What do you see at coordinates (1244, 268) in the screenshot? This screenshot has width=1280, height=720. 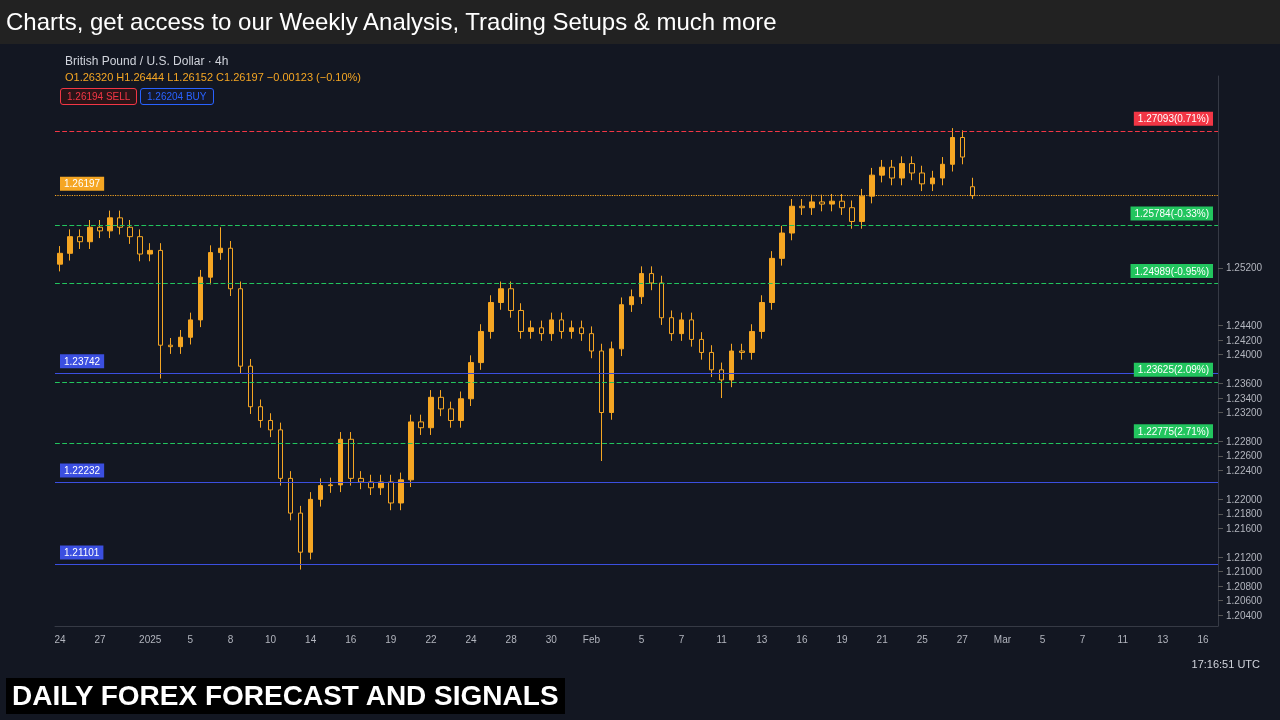 I see `y-tick-label: 1.25200` at bounding box center [1244, 268].